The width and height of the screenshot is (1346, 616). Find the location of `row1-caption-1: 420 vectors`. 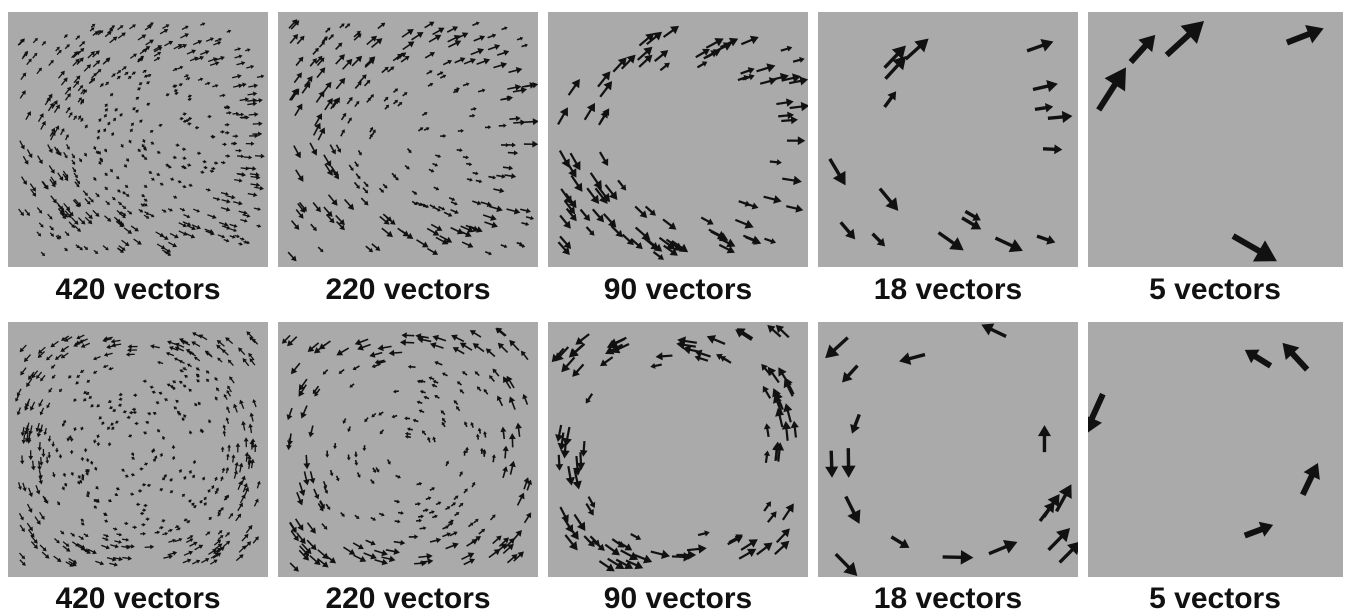

row1-caption-1: 420 vectors is located at coordinates (138, 290).